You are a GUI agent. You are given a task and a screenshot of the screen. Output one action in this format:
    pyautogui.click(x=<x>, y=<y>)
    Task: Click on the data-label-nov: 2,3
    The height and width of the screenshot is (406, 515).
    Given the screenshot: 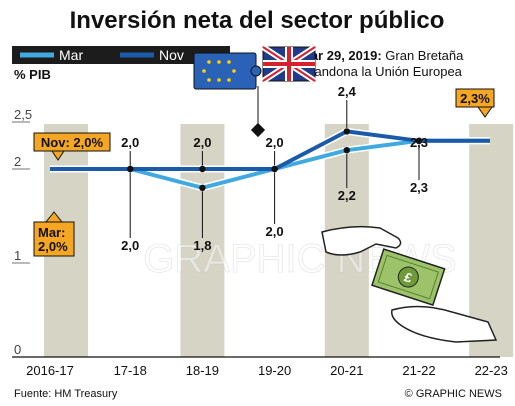 What is the action you would take?
    pyautogui.click(x=419, y=142)
    